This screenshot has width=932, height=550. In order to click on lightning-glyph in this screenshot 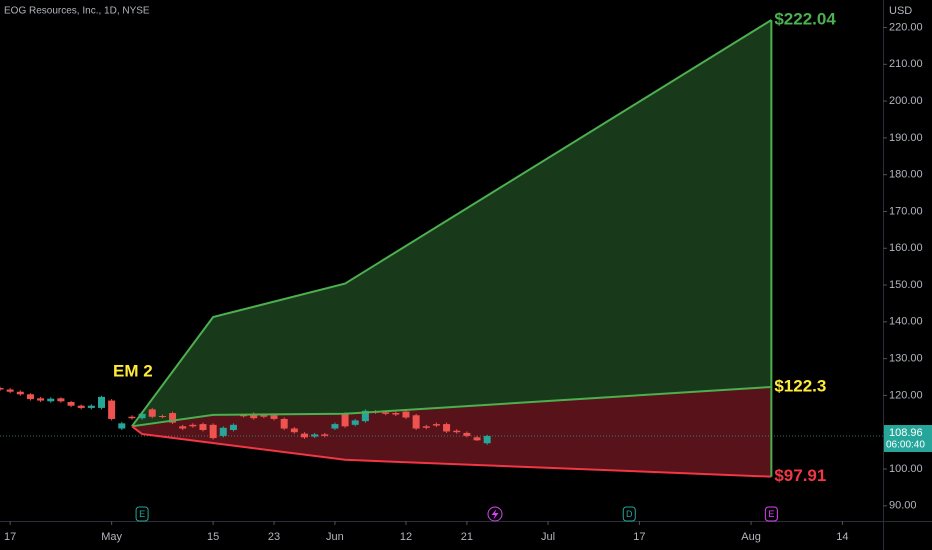, I will do `click(495, 514)`.